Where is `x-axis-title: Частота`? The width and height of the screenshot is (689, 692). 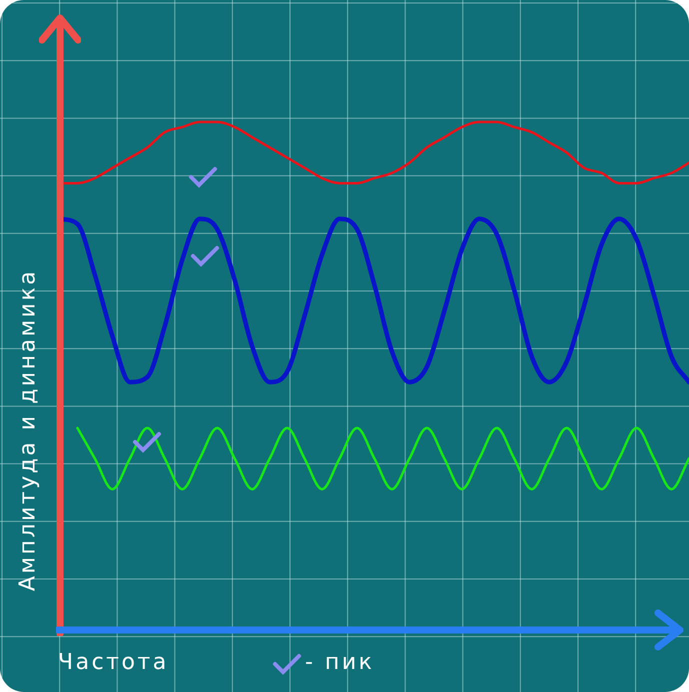
x-axis-title: Частота is located at coordinates (113, 662).